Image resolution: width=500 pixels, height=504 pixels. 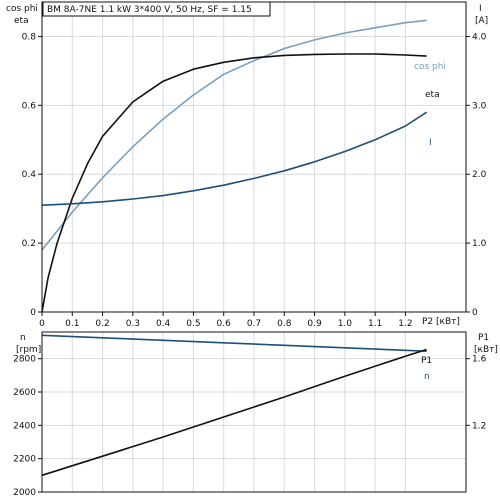 What do you see at coordinates (479, 244) in the screenshot?
I see `y-right-tick-label: 1.0` at bounding box center [479, 244].